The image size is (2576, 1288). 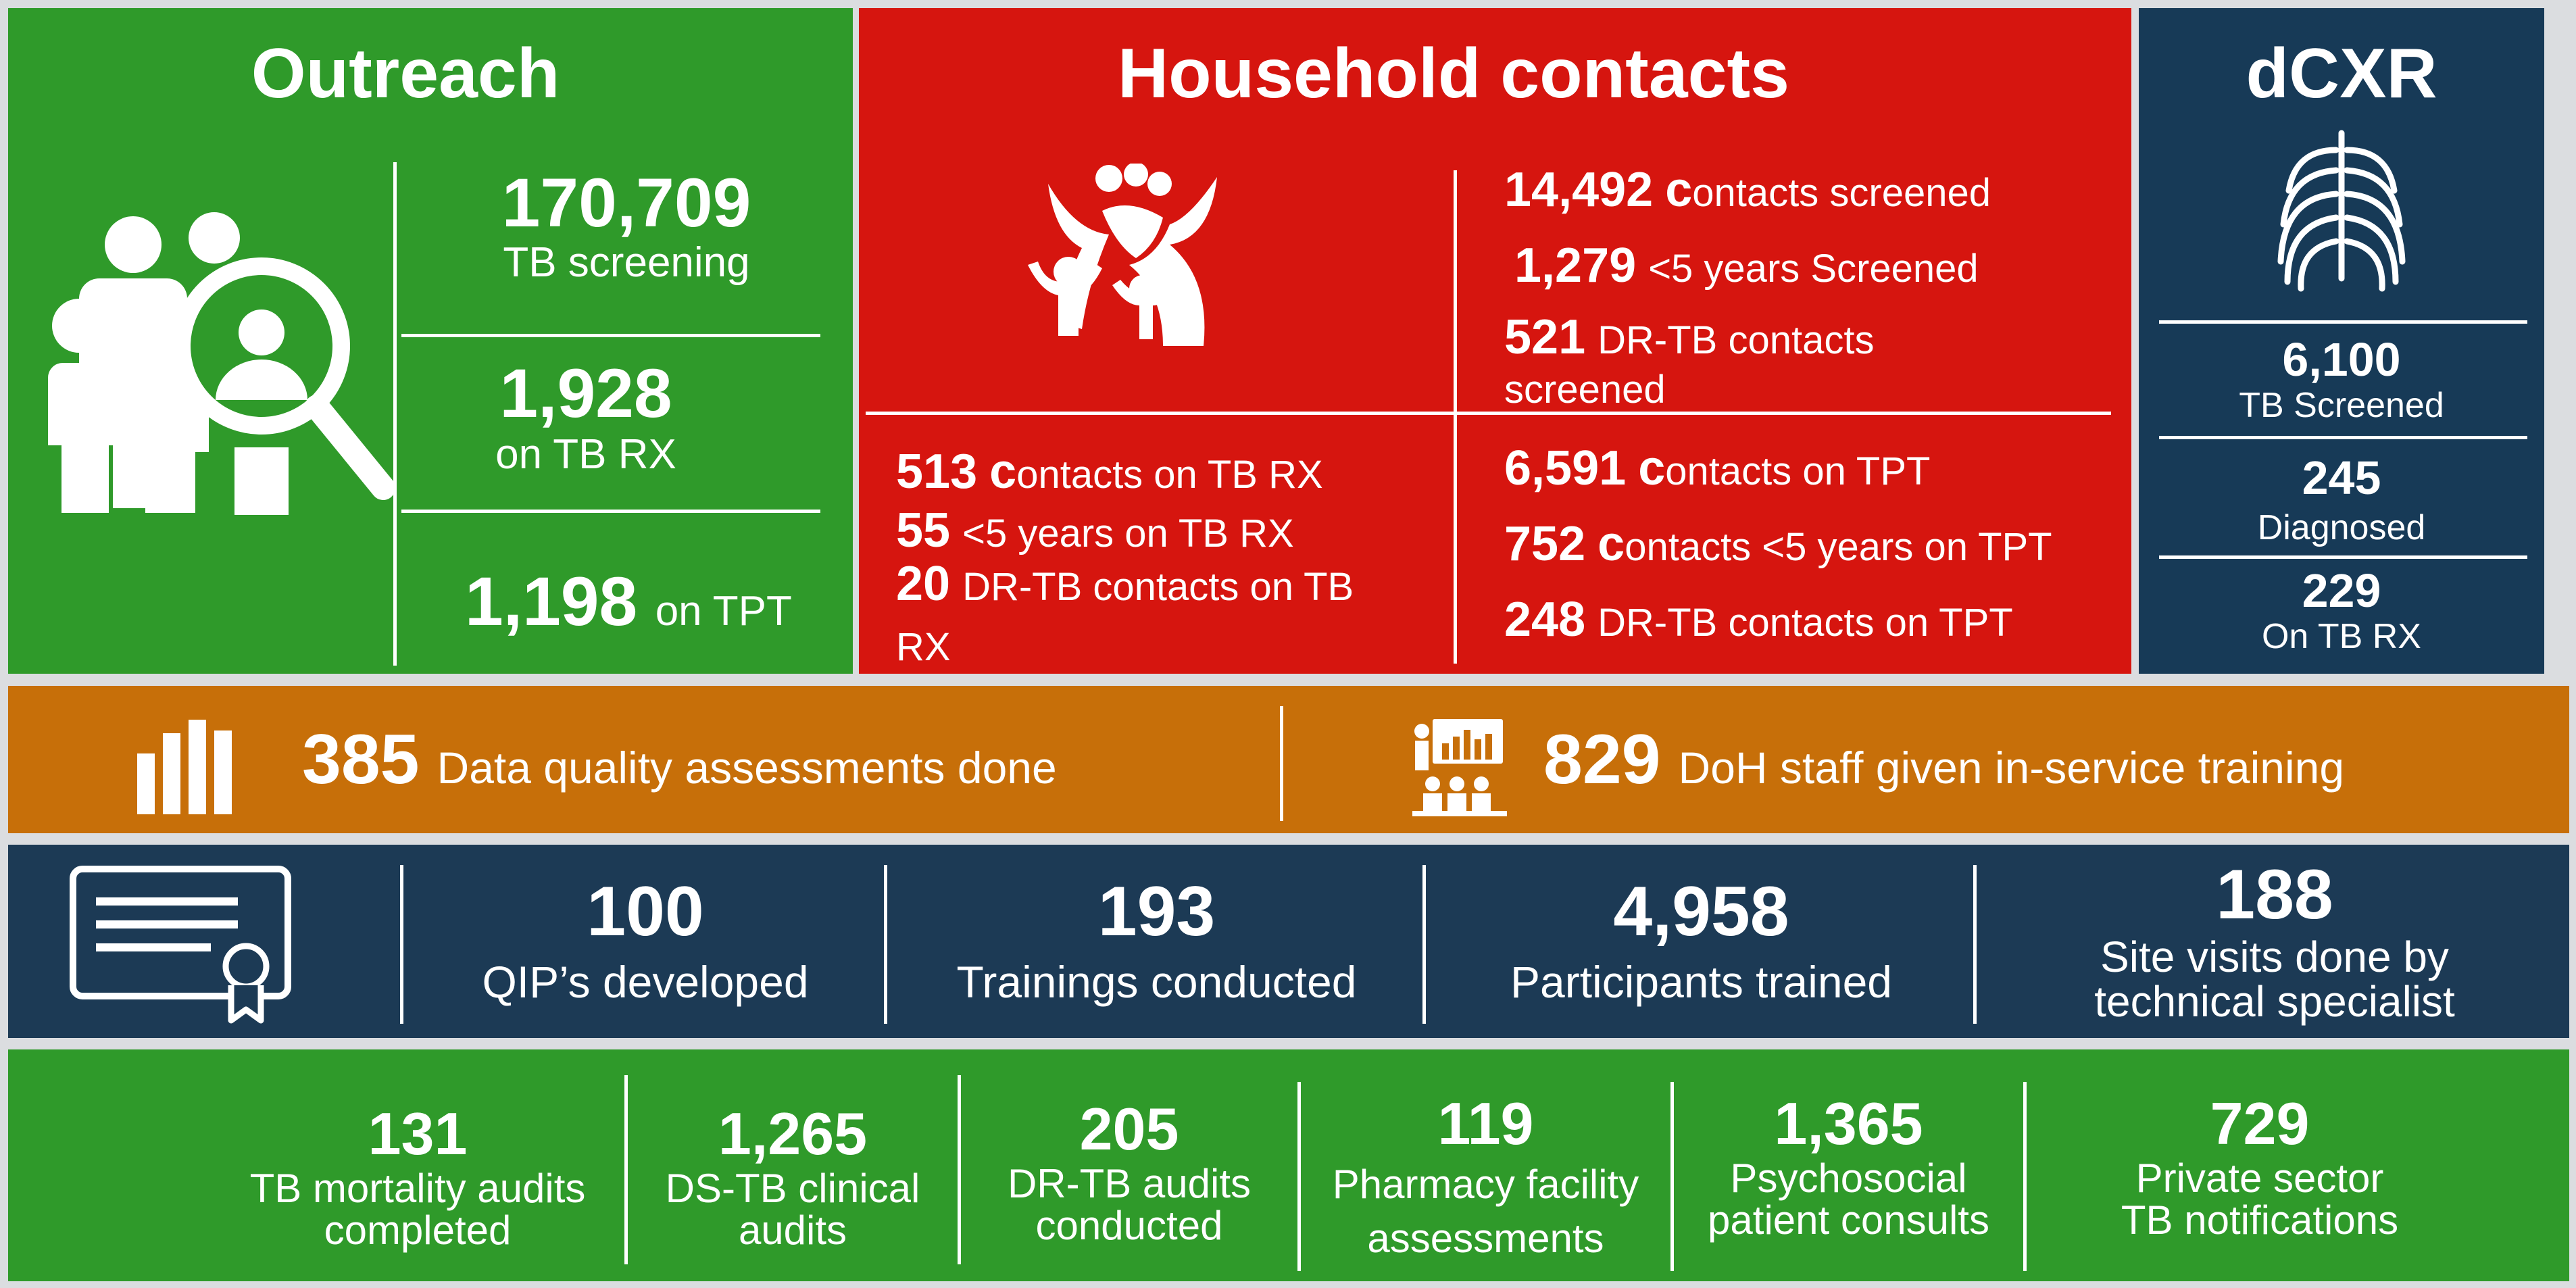 I want to click on drtb-audits-label-2: conducted, so click(x=1129, y=1226).